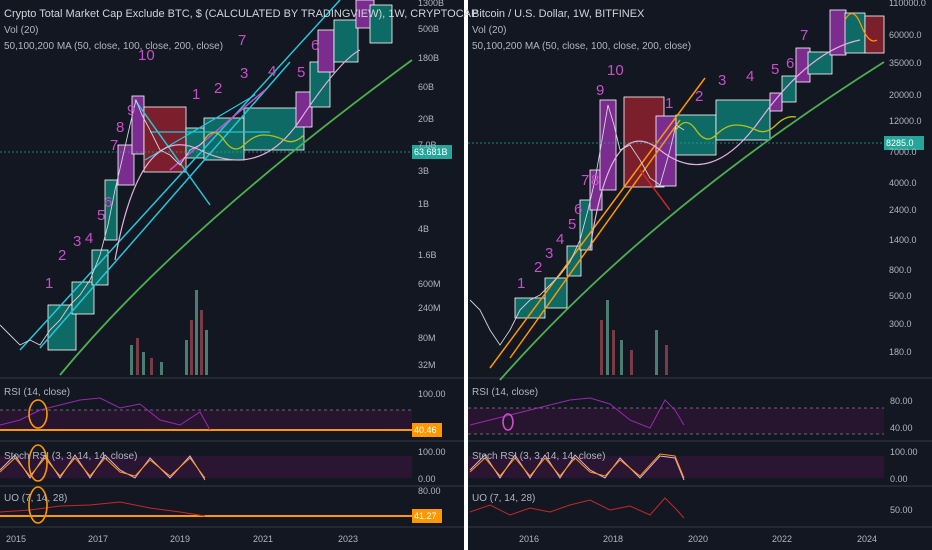 The image size is (932, 550). What do you see at coordinates (655, 190) in the screenshot?
I see `right-red-diag` at bounding box center [655, 190].